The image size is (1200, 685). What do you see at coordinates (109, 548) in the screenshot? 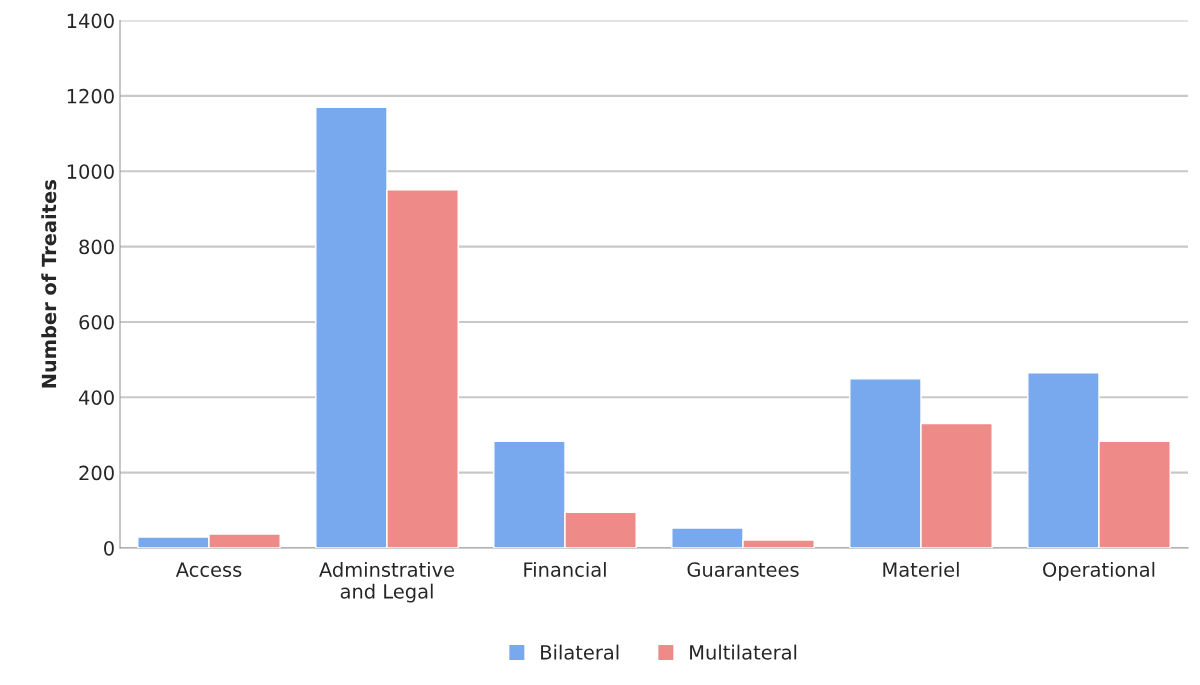
I see `y-tick-label: 0` at bounding box center [109, 548].